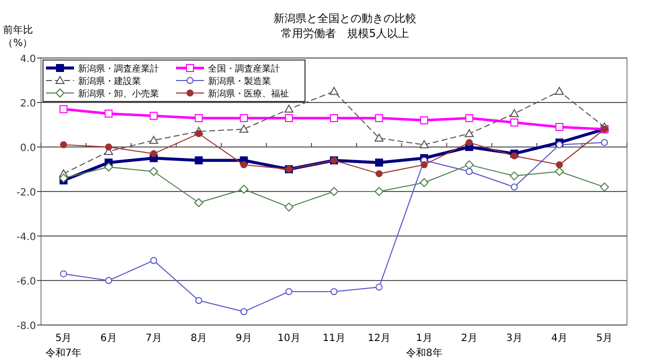 Image resolution: width=650 pixels, height=359 pixels. Describe the element at coordinates (109, 81) in the screenshot. I see `legend-label: 新潟県・建設業` at that location.